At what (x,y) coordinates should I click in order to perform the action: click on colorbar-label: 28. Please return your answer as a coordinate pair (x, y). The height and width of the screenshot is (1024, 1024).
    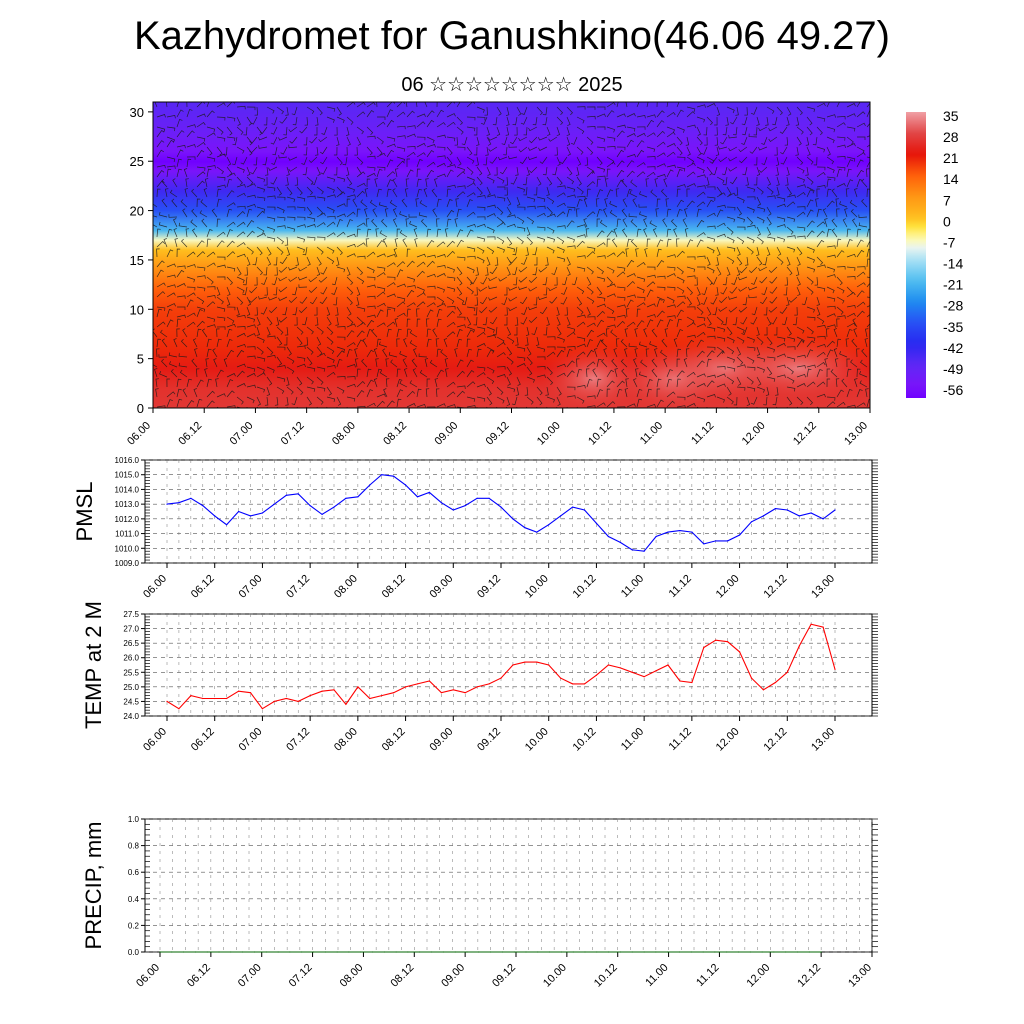
    Looking at the image, I should click on (951, 137).